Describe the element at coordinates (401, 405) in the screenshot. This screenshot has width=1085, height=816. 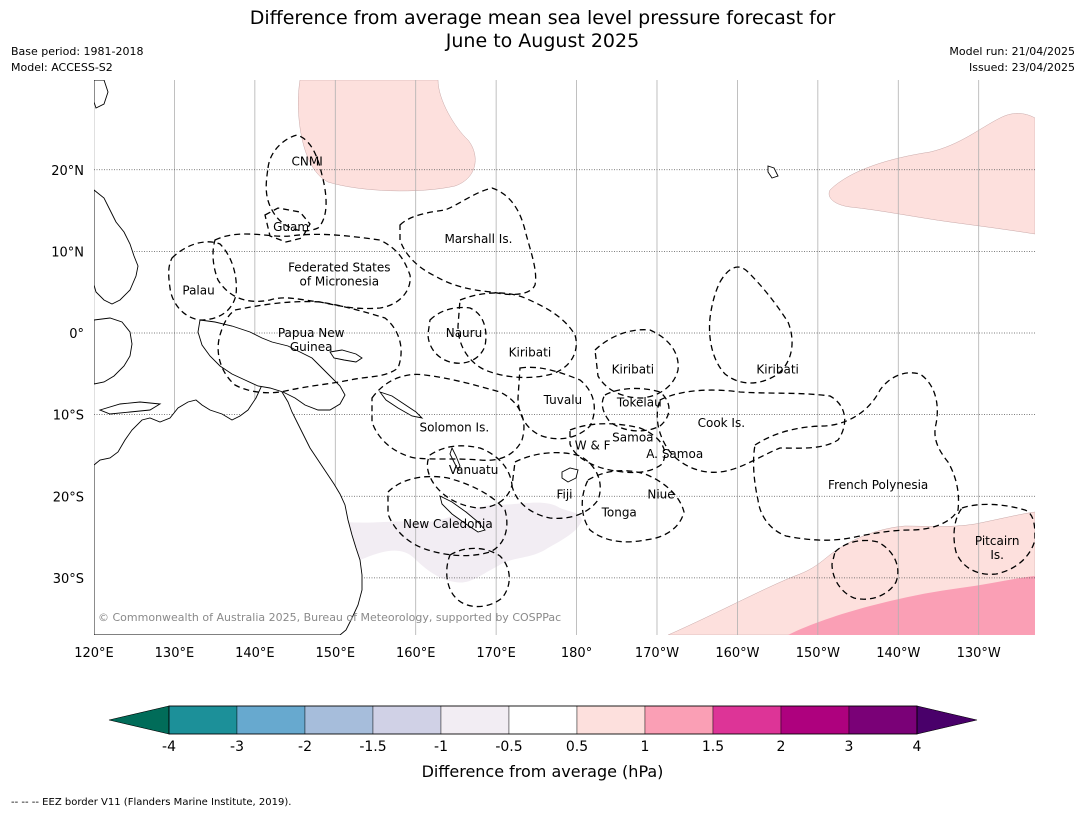
I see `solomon-islands` at that location.